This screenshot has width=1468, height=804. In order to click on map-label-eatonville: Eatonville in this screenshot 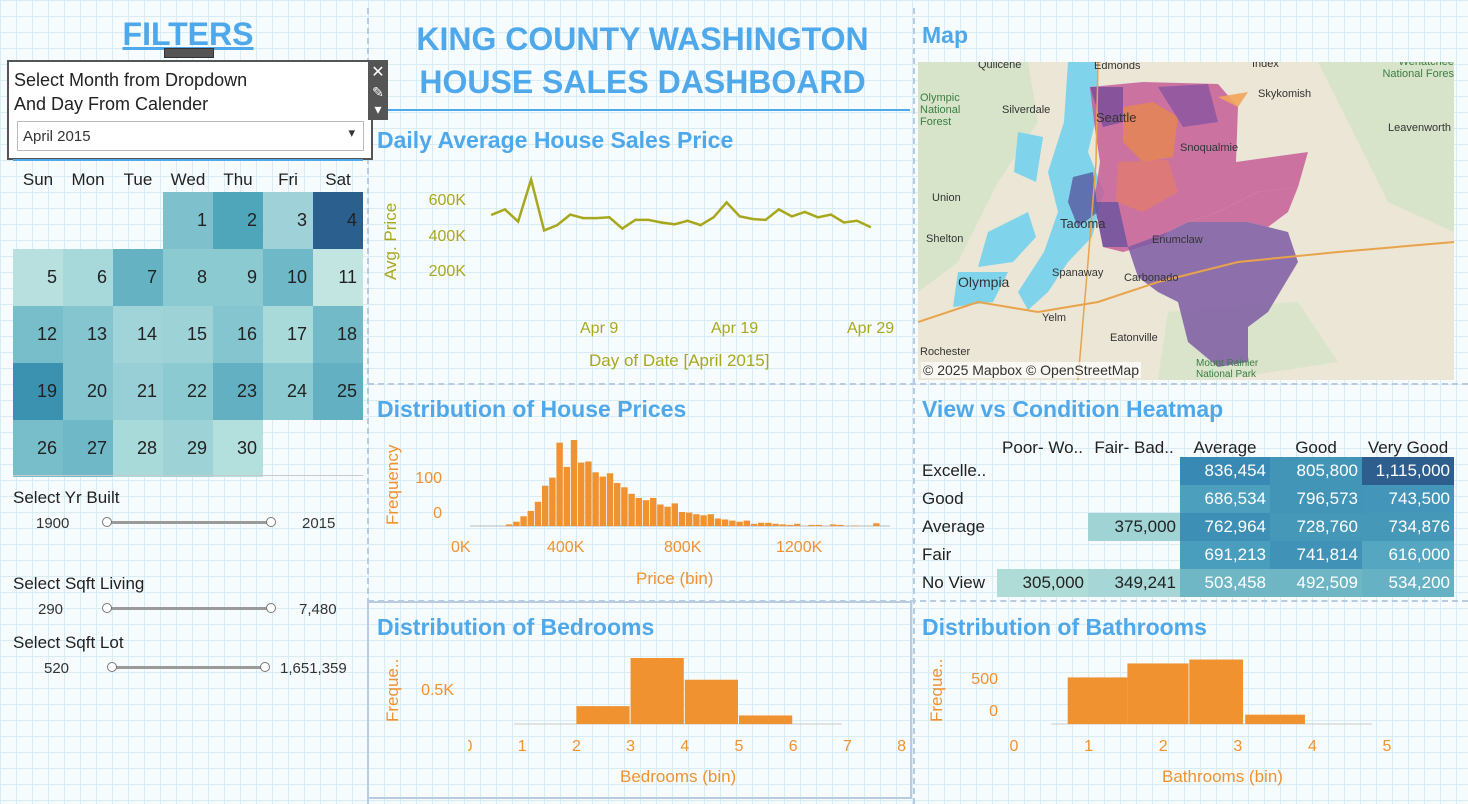, I will do `click(1134, 338)`.